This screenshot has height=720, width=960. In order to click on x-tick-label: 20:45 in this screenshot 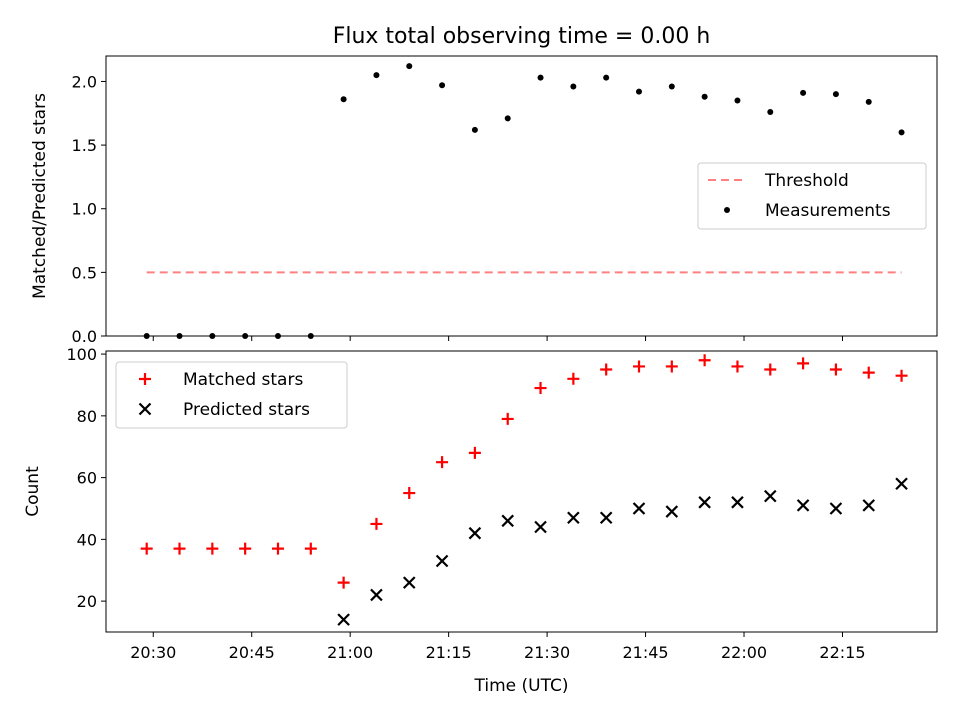, I will do `click(252, 652)`.